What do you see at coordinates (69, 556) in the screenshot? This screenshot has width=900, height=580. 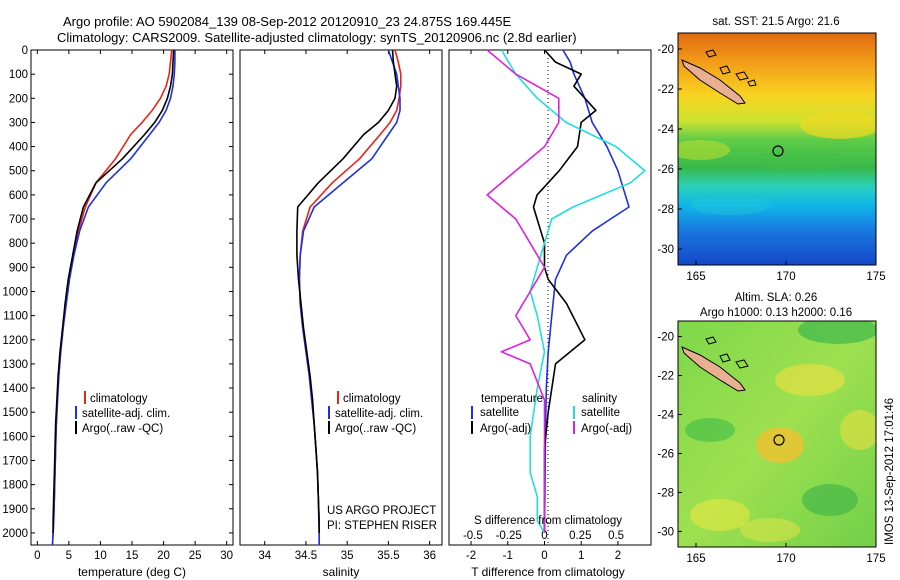 I see `x-tick-label: 5` at bounding box center [69, 556].